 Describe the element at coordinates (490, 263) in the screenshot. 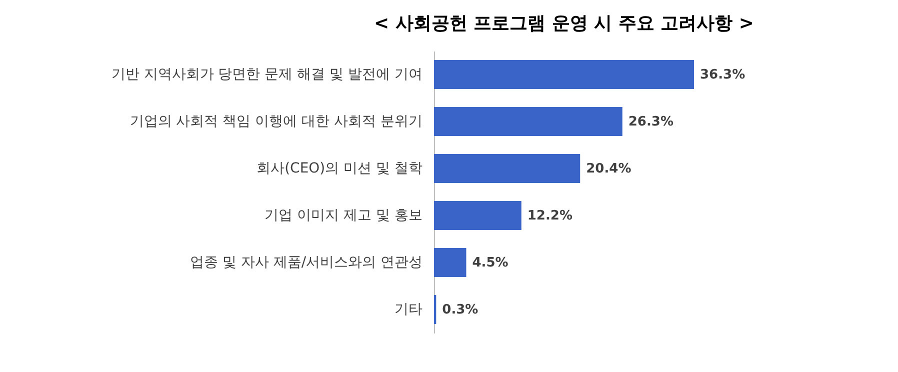

I see `data-label: 4.5%` at that location.